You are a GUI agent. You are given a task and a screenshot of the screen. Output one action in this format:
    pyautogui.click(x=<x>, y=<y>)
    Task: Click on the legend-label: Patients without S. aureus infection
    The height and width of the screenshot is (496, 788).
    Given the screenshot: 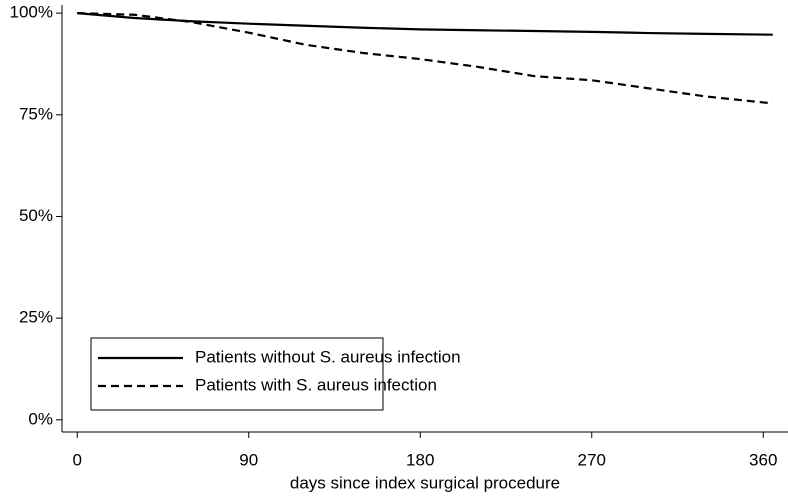 What is the action you would take?
    pyautogui.click(x=328, y=356)
    